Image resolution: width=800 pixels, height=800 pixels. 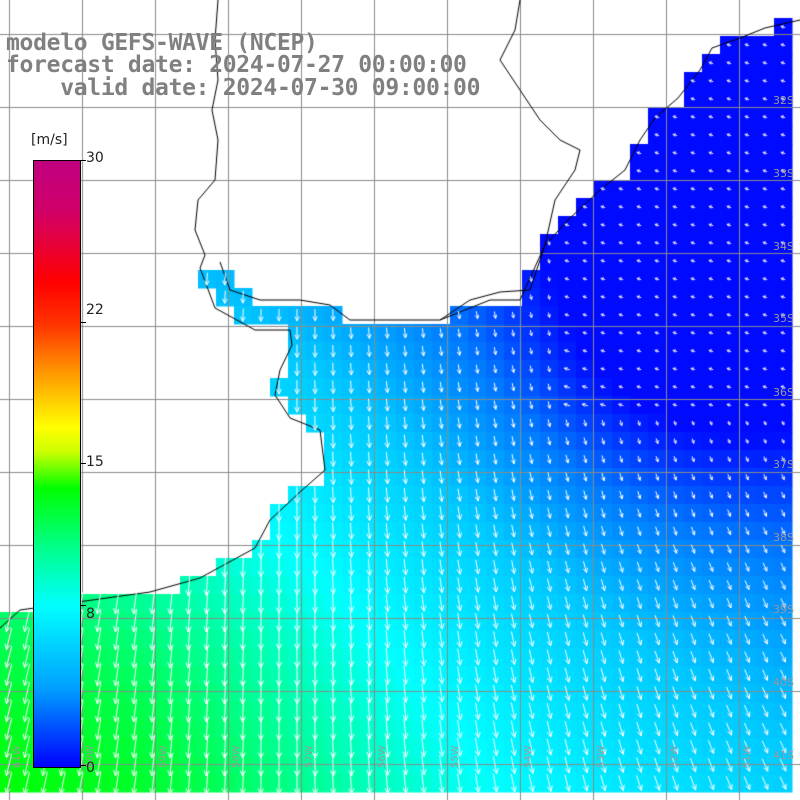 What do you see at coordinates (783, 609) in the screenshot?
I see `lat-label: 39S` at bounding box center [783, 609].